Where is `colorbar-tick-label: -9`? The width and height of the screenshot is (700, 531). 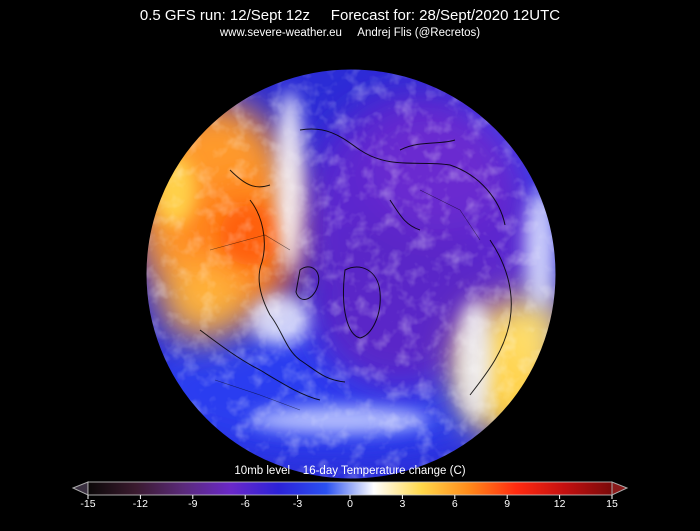 colorbar-tick-label: -9 is located at coordinates (193, 504).